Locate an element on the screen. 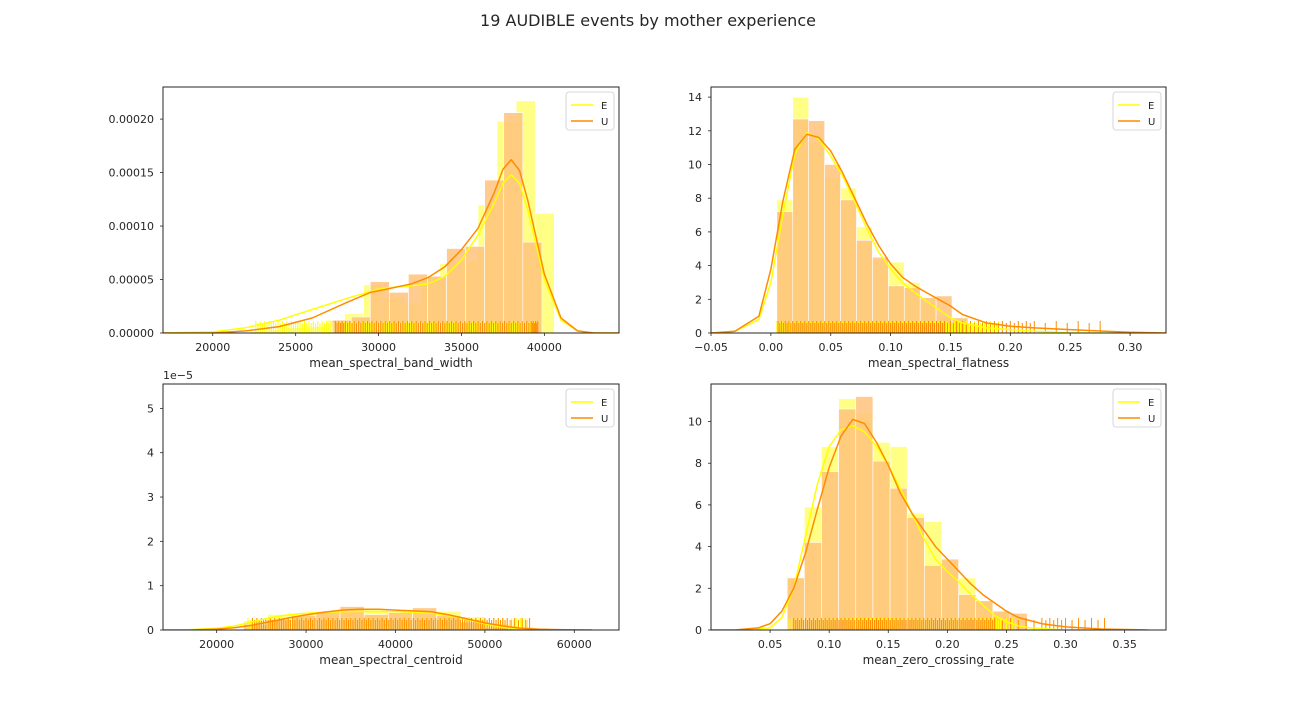 Image resolution: width=1296 pixels, height=720 pixels. y-tick-label: 0.00020 is located at coordinates (132, 119).